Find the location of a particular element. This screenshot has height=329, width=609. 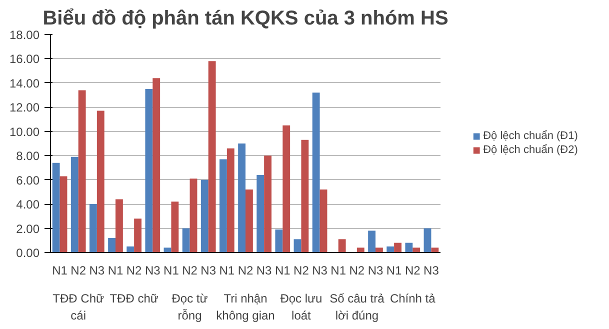

legend-label: Độ lệch chuẩn (Đ1) is located at coordinates (530, 136).